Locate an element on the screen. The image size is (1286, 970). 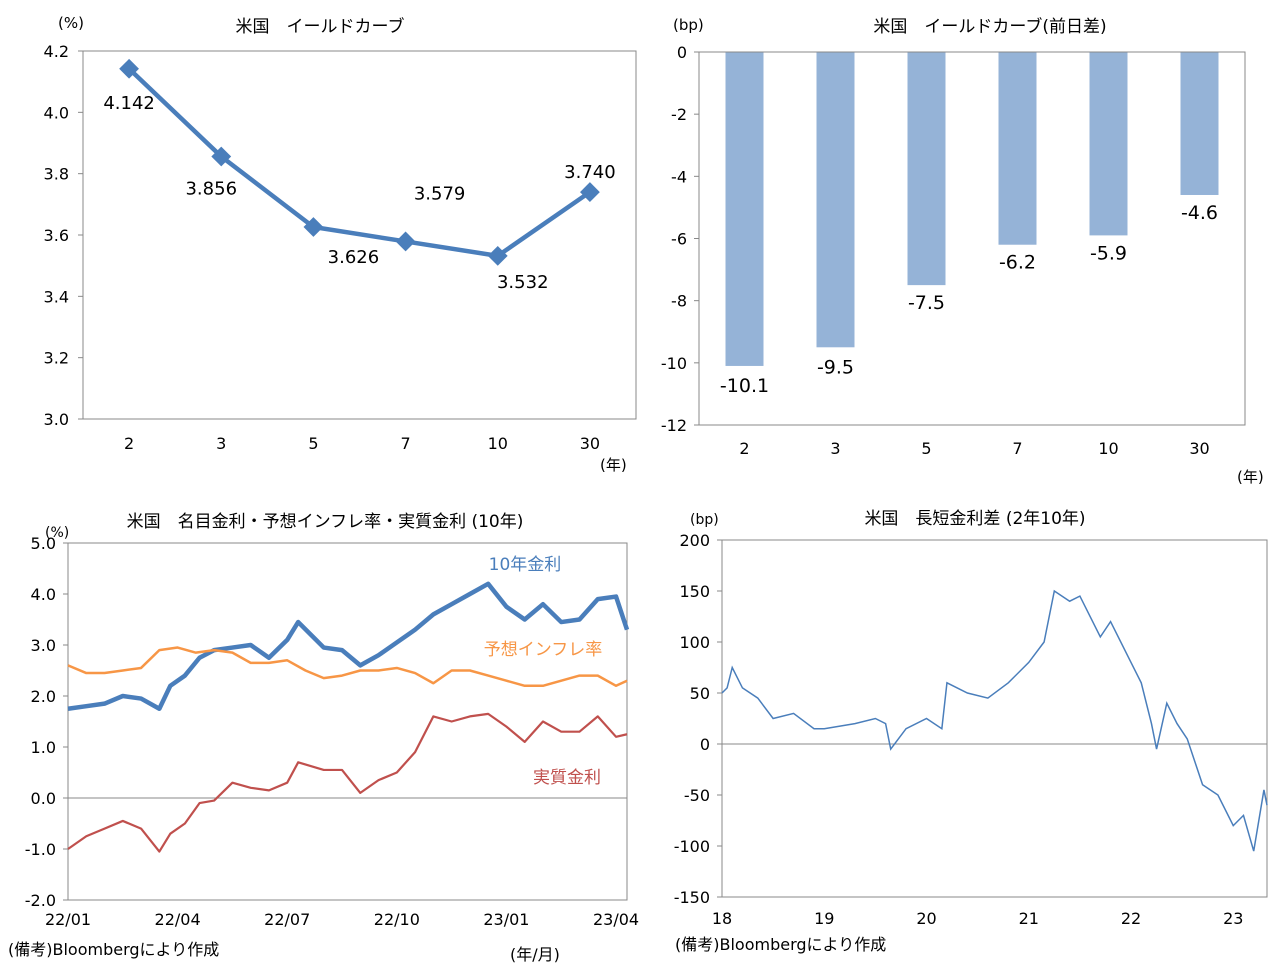
x-tick-label: 18 is located at coordinates (722, 918).